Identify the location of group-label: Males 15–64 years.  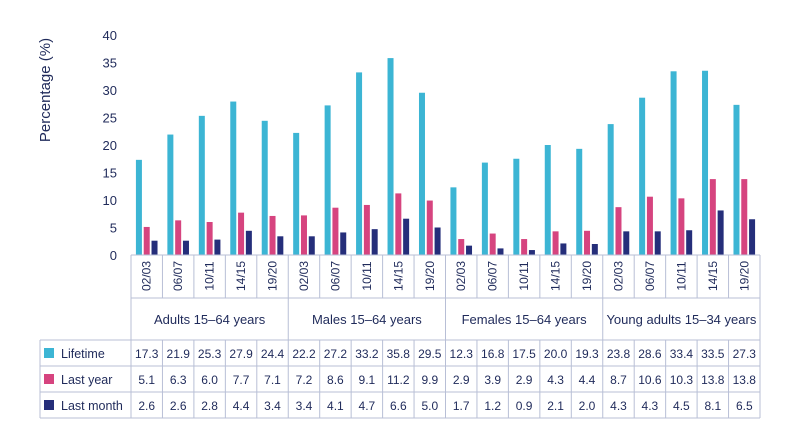
(367, 319).